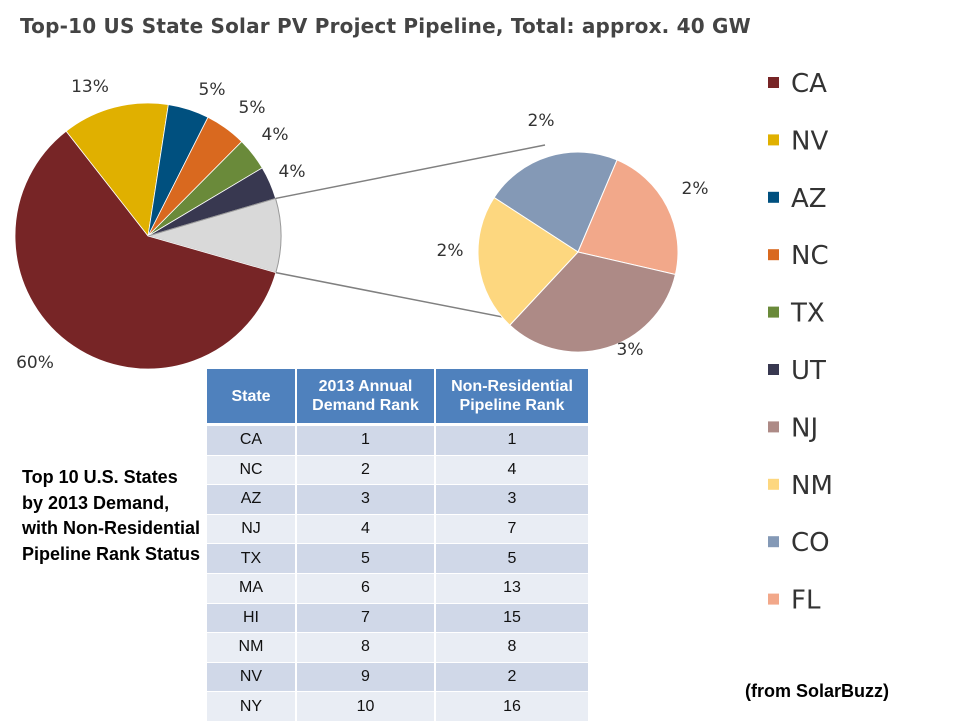 The image size is (960, 722). What do you see at coordinates (817, 691) in the screenshot?
I see `source-credit: (from SolarBuzz)` at bounding box center [817, 691].